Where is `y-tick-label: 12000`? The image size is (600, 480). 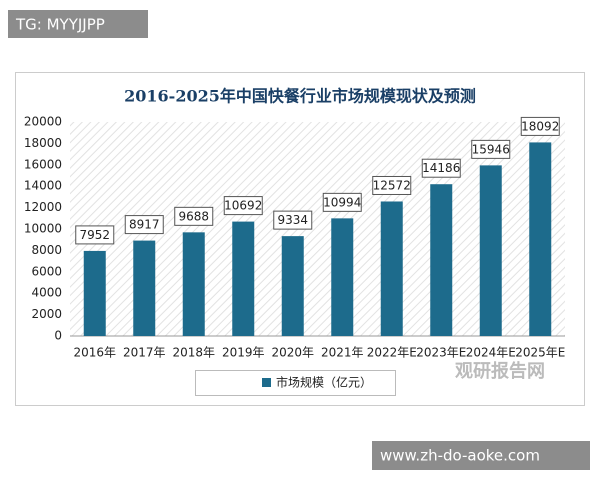 y-tick-label: 12000 is located at coordinates (43, 207).